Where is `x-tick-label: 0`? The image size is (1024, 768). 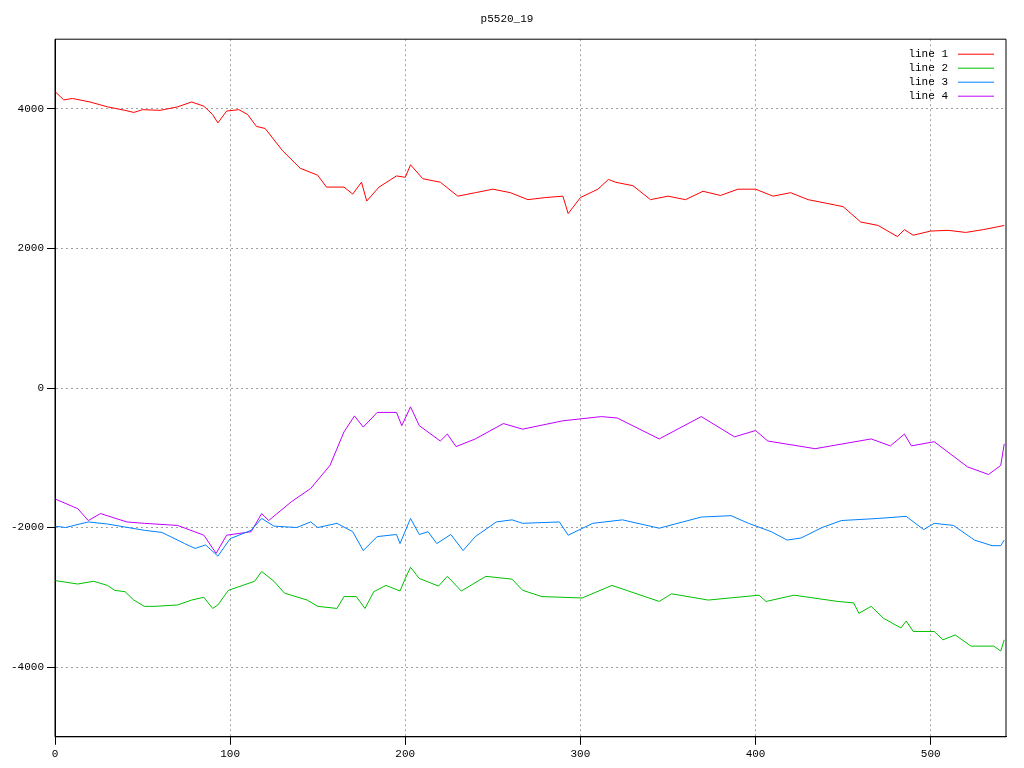
x-tick-label: 0 is located at coordinates (55, 754).